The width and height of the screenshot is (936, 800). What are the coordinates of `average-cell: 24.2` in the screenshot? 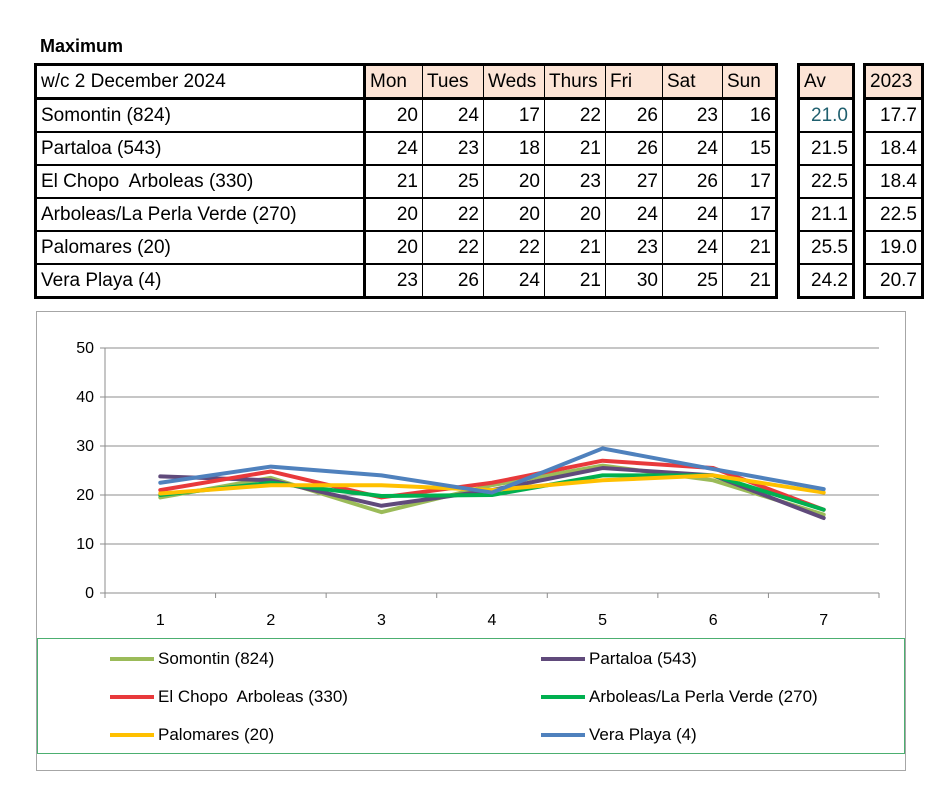 It's located at (826, 281).